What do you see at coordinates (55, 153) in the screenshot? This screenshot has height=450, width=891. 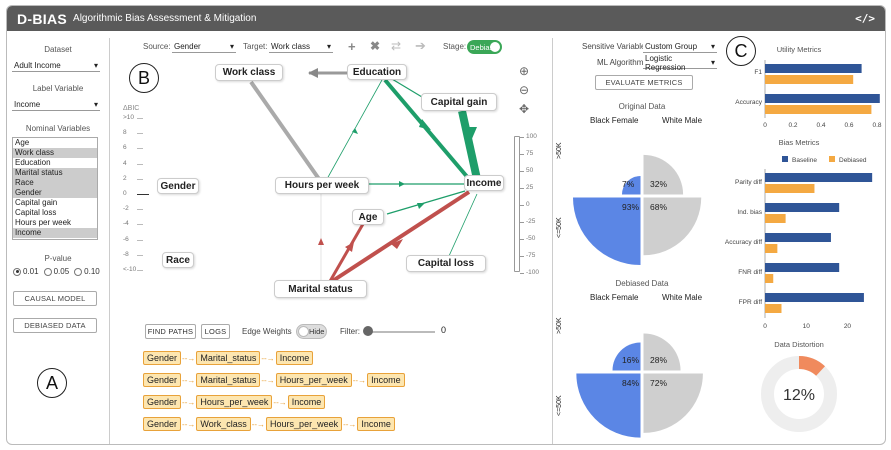 I see `nominal-option: Work class` at bounding box center [55, 153].